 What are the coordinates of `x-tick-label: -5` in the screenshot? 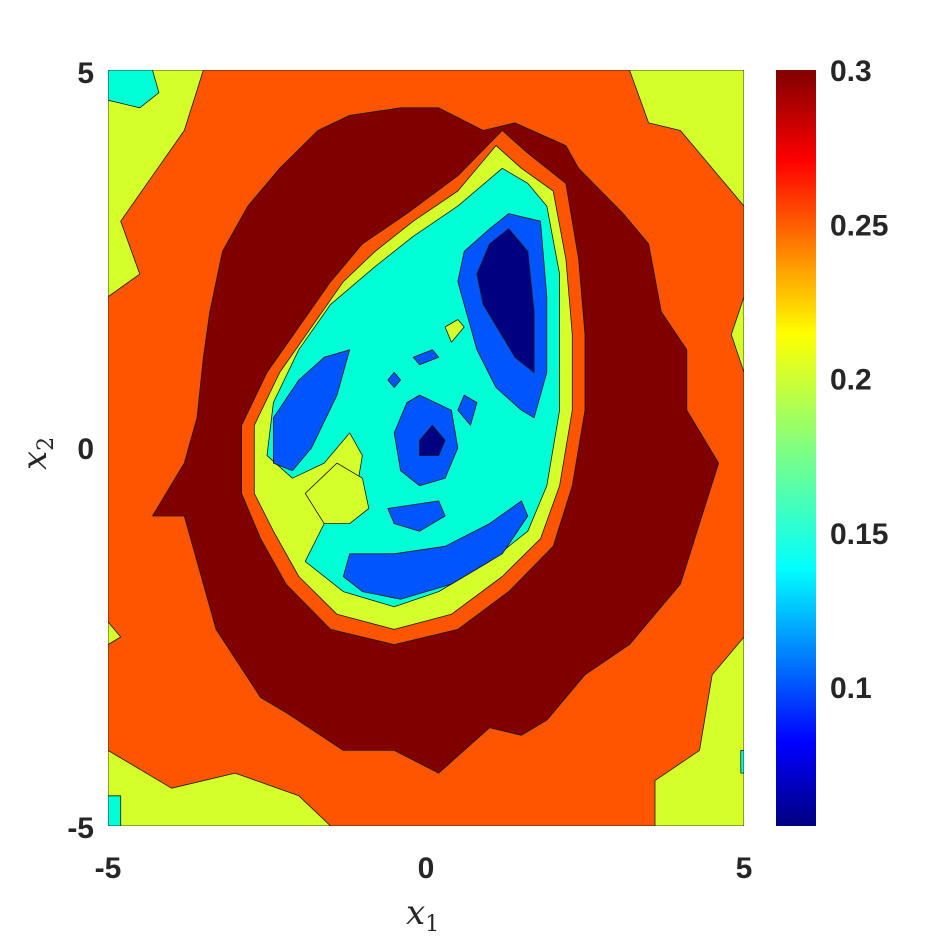 It's located at (108, 868).